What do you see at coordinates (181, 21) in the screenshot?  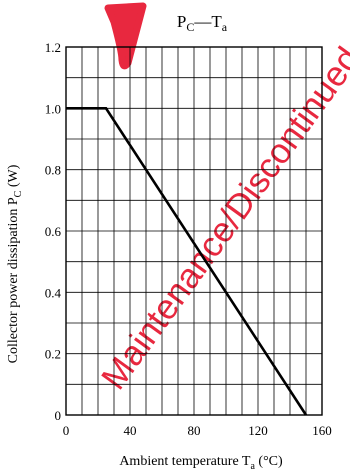 I see `title-main: P` at bounding box center [181, 21].